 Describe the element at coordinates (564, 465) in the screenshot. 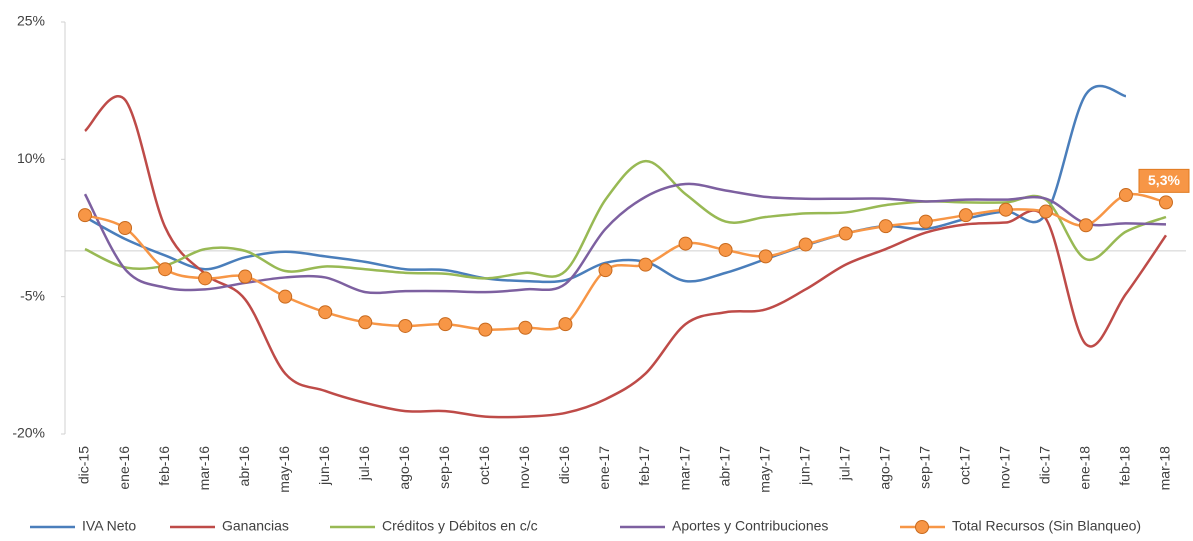

I see `x-tick-label: dic-16` at that location.